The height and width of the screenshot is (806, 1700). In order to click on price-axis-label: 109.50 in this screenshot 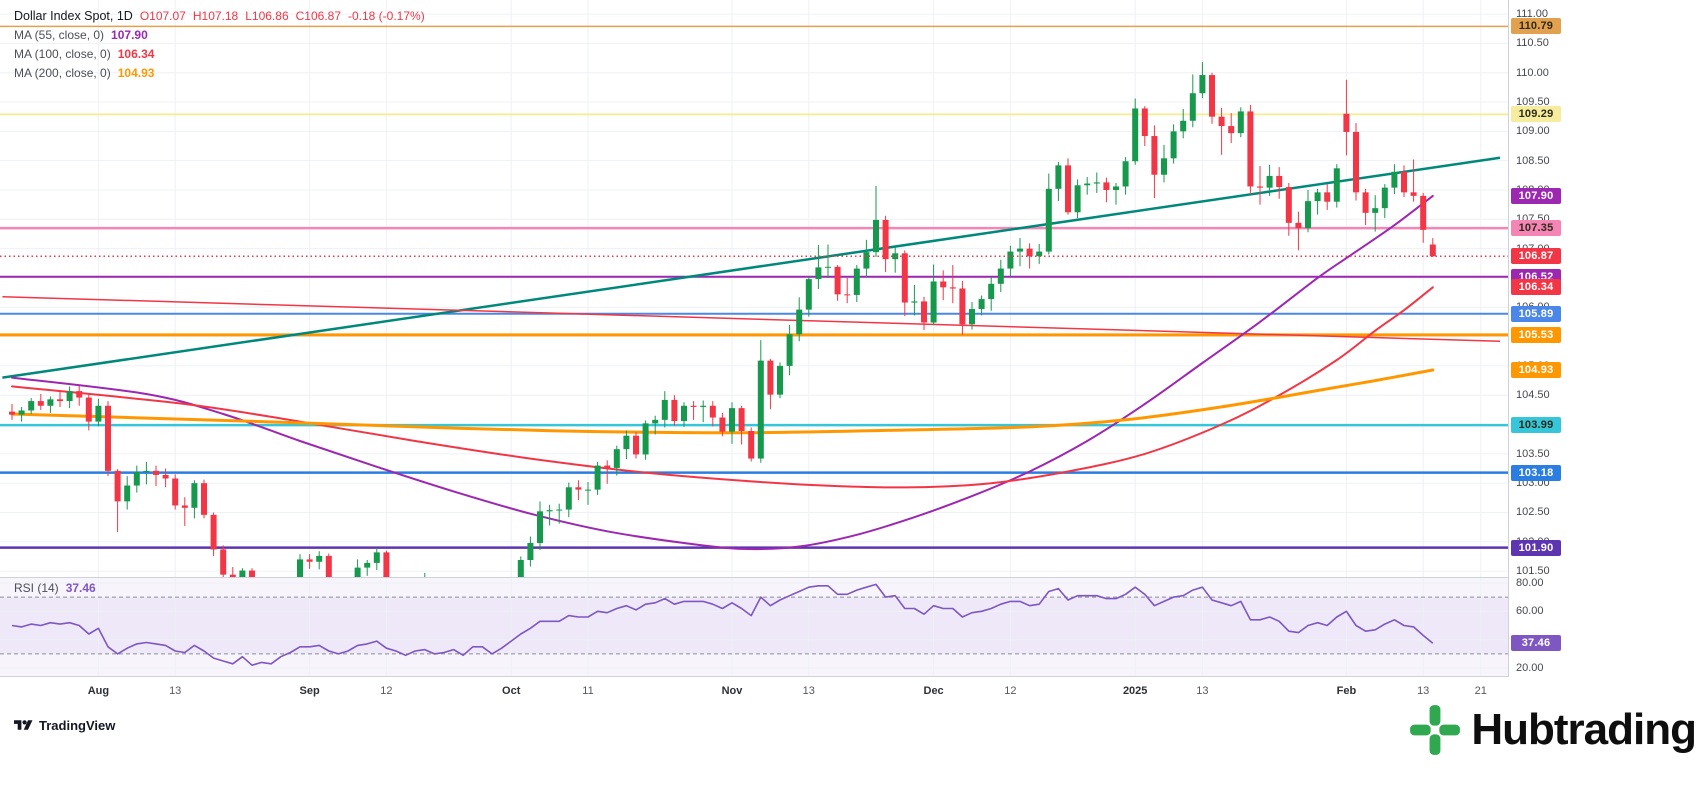, I will do `click(1533, 102)`.